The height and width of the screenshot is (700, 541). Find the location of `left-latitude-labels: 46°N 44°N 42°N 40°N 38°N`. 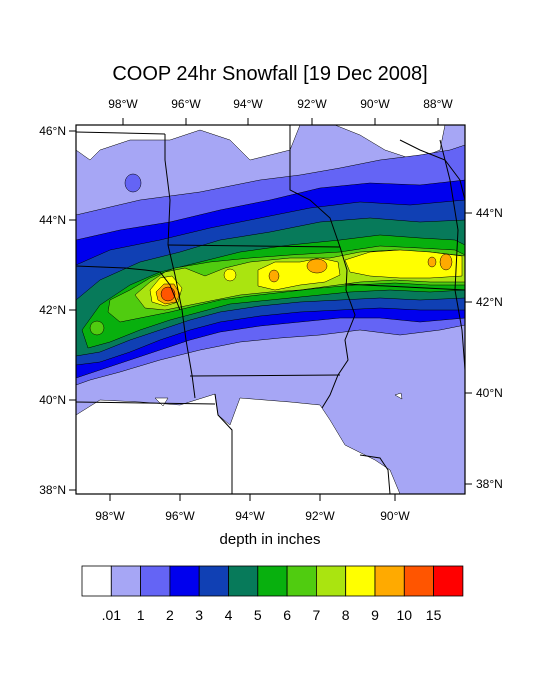

left-latitude-labels: 46°N 44°N 42°N 40°N 38°N is located at coordinates (52, 310).